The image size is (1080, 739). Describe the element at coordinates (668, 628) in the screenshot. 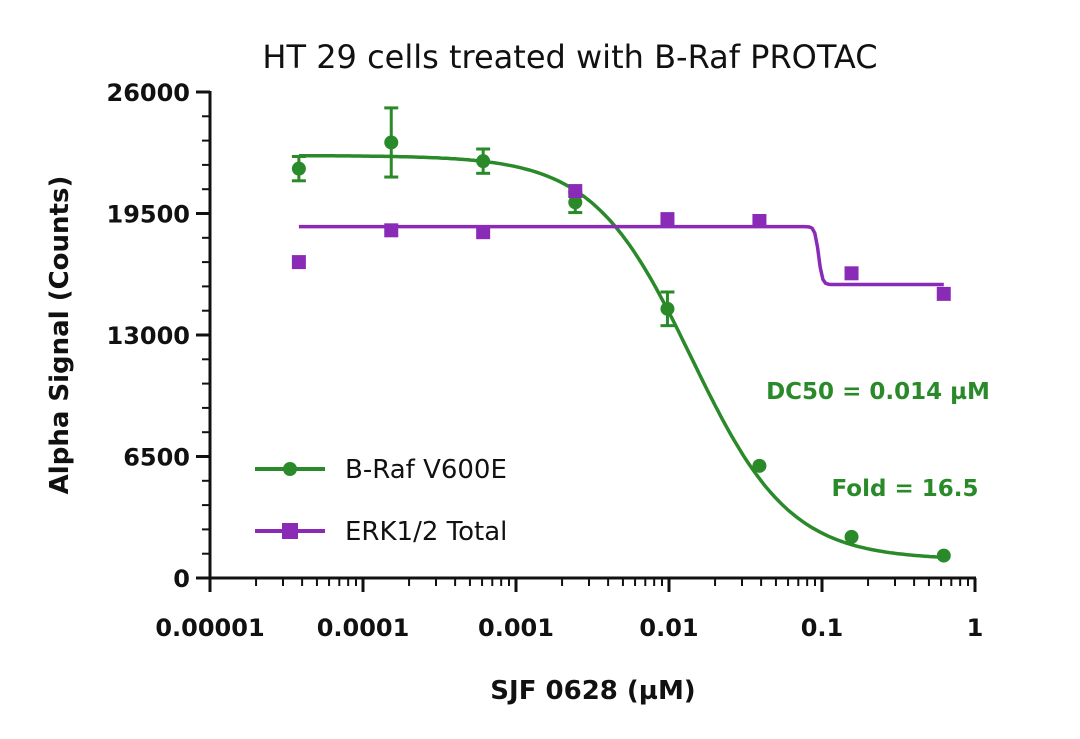

I see `x-tick-label: 0.01` at that location.